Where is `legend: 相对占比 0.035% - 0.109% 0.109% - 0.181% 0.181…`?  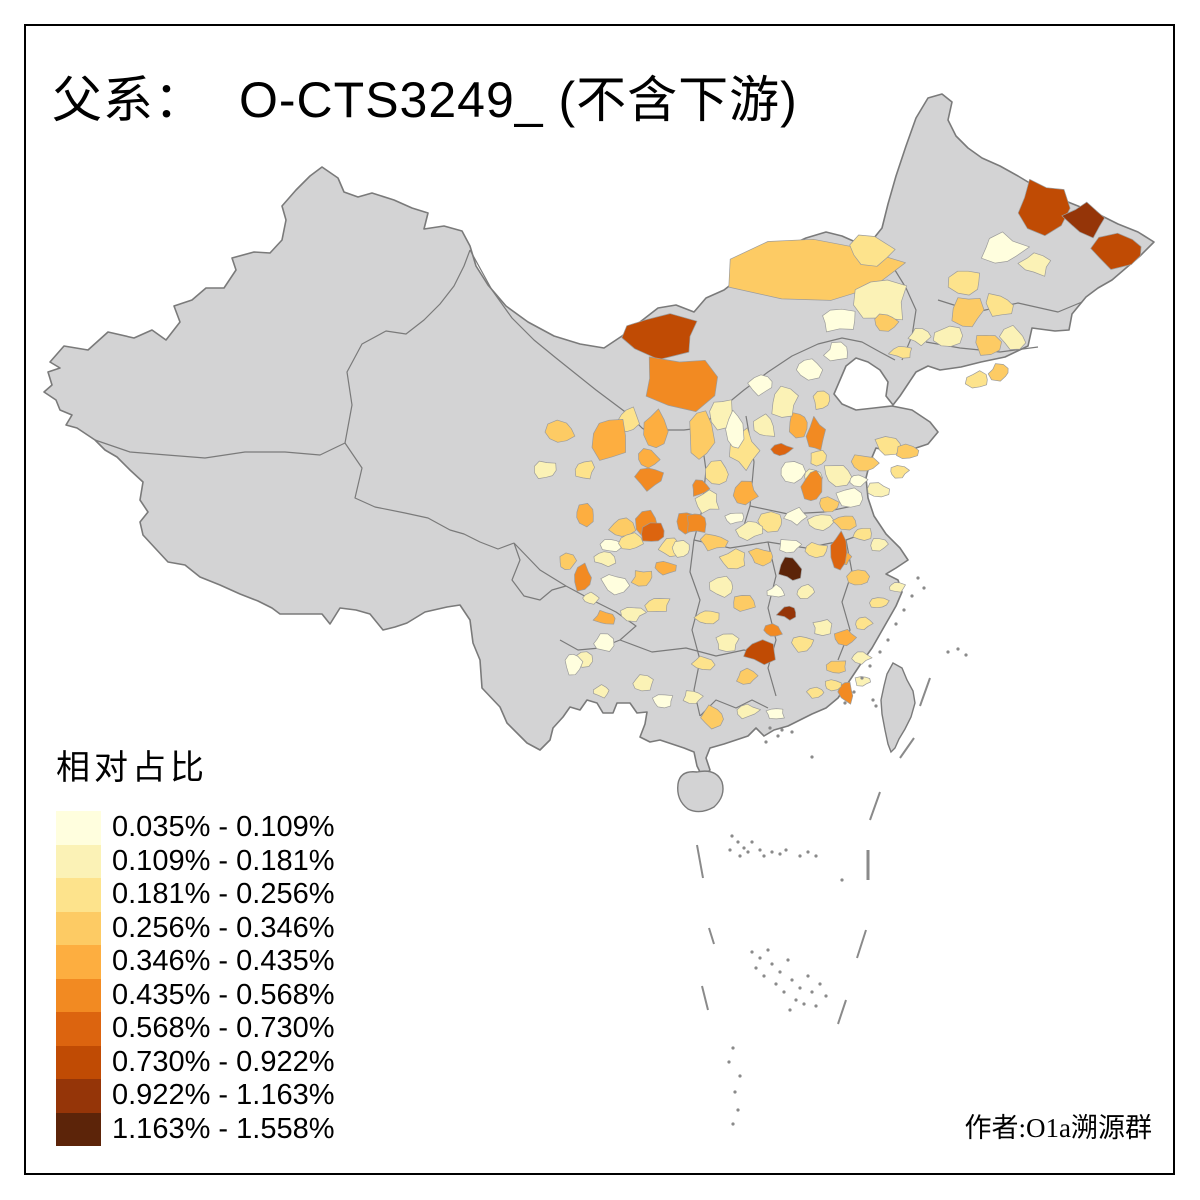
legend: 相对占比 0.035% - 0.109% 0.109% - 0.181% 0.181… is located at coordinates (195, 943).